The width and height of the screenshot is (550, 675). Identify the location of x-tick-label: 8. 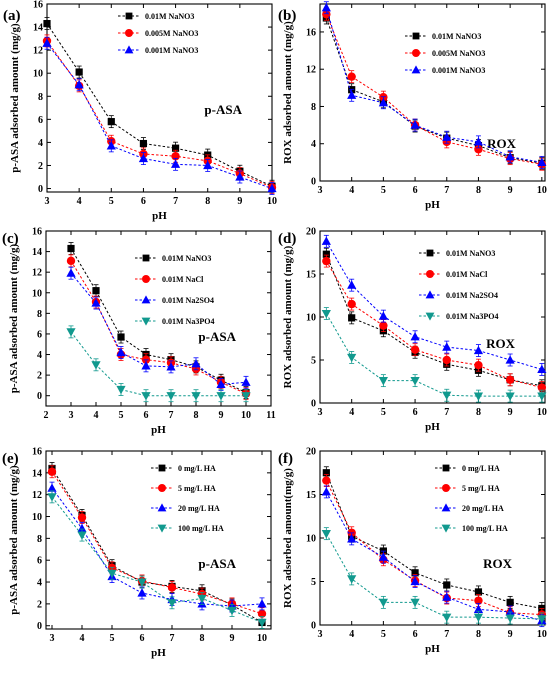
(207, 201).